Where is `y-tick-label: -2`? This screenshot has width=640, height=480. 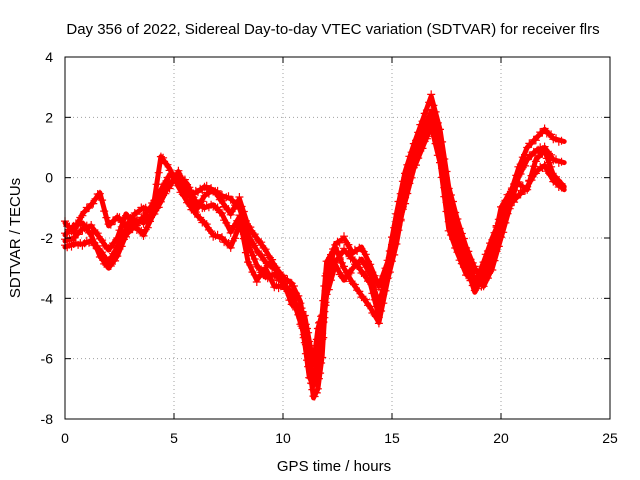 y-tick-label: -2 is located at coordinates (47, 238).